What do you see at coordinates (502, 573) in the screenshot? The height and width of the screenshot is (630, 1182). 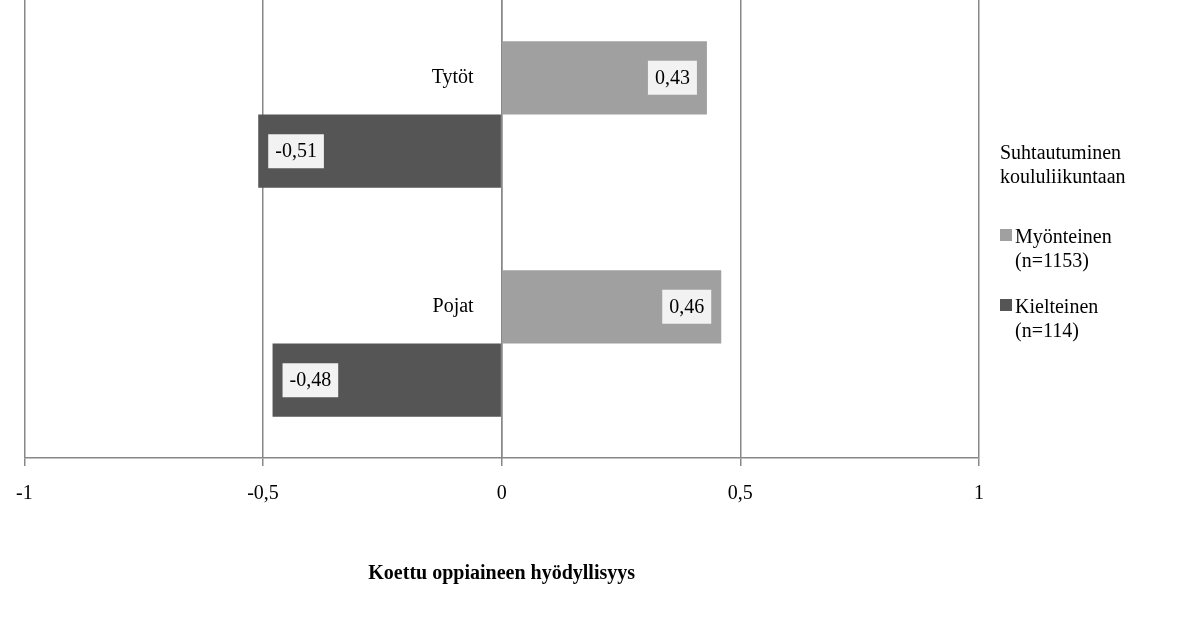 I see `x-axis-title: Koettu oppiaineen hyödyllisyys` at bounding box center [502, 573].